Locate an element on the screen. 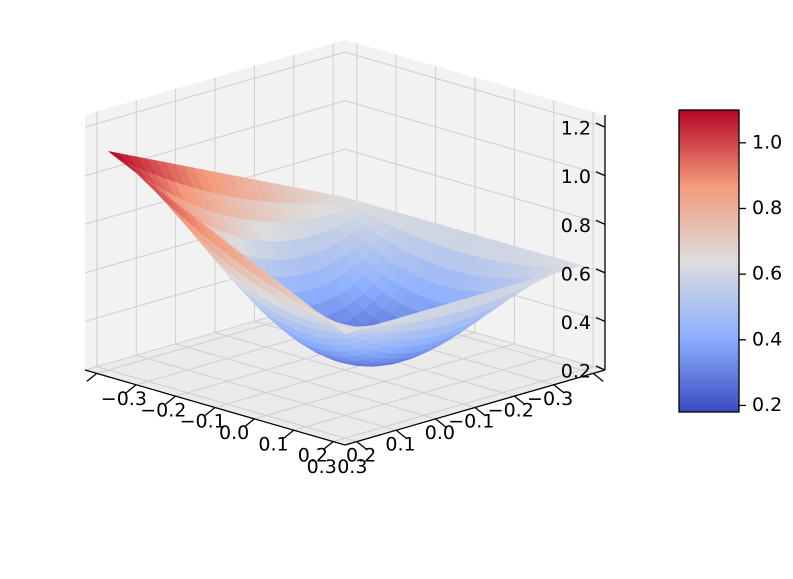  y-tick-label: 0.2 is located at coordinates (313, 456).